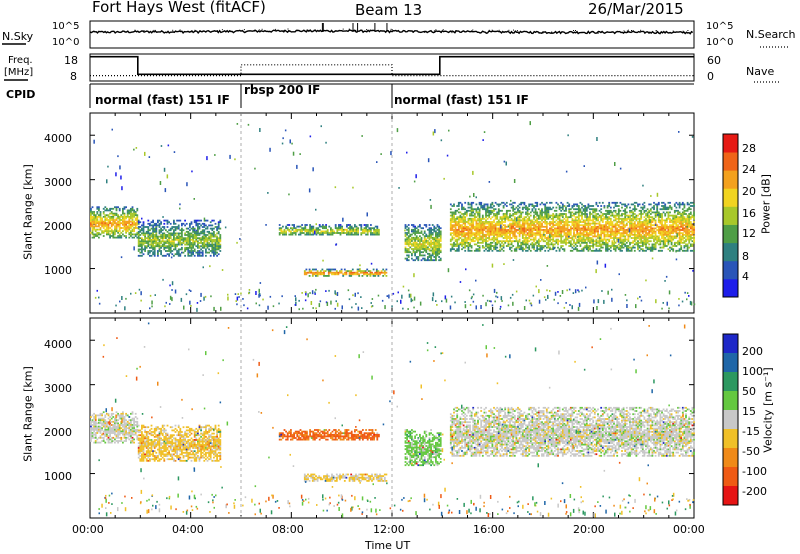 This screenshot has width=800, height=554. What do you see at coordinates (749, 213) in the screenshot?
I see `power-cbar-tick-16: 16` at bounding box center [749, 213].